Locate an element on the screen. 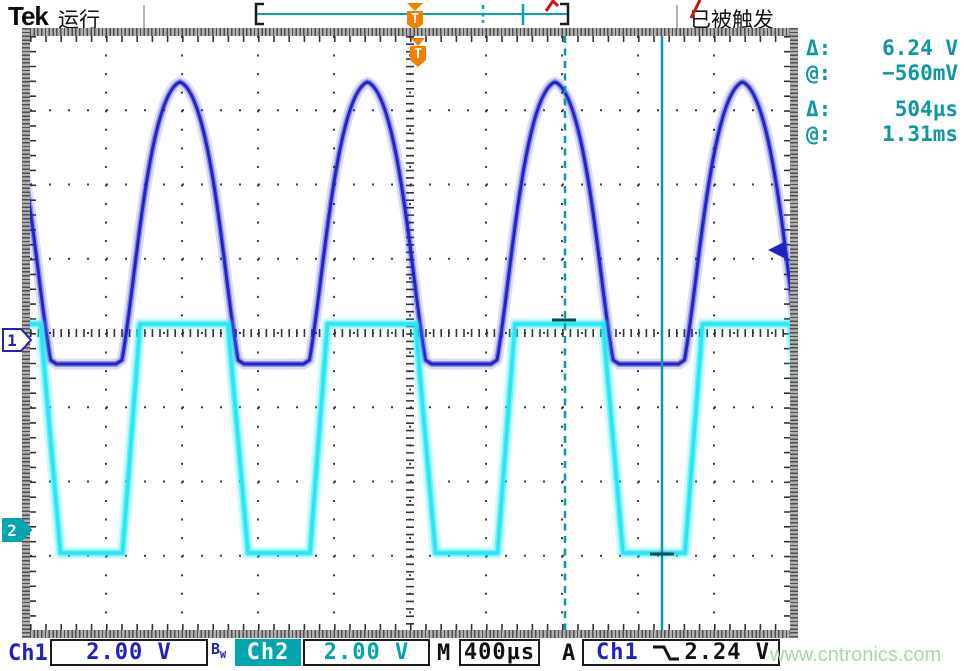  ch2-marker-label: 2 is located at coordinates (12, 530).